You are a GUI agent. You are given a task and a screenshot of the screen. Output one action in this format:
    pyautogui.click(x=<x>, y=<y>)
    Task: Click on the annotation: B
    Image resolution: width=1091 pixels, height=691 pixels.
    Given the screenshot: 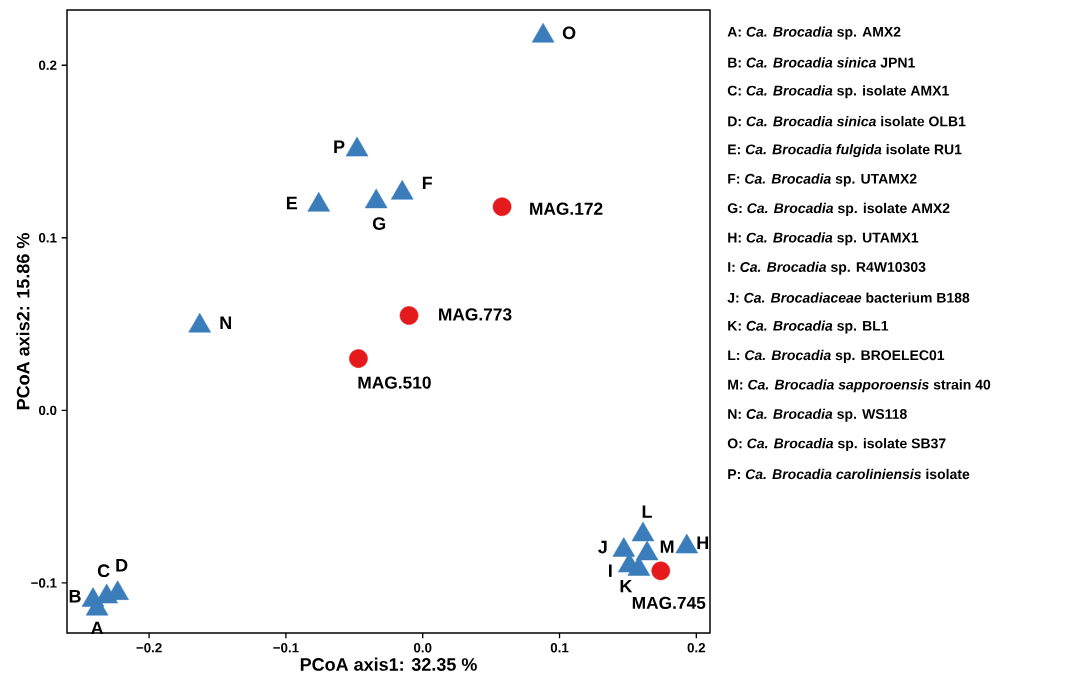 What is the action you would take?
    pyautogui.click(x=75, y=596)
    